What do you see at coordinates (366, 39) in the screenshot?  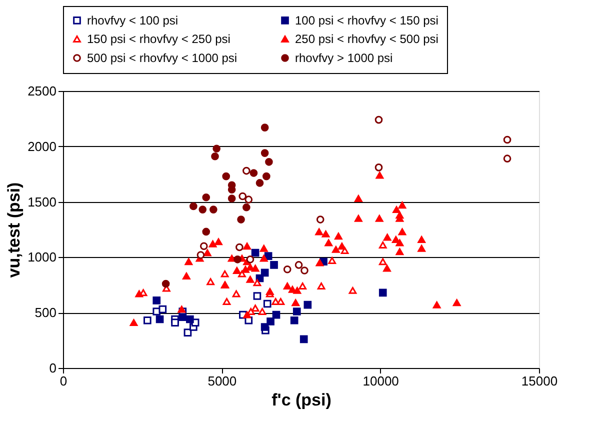 I see `legend-label: 250 psi < rhovfvy < 500 psi` at bounding box center [366, 39].